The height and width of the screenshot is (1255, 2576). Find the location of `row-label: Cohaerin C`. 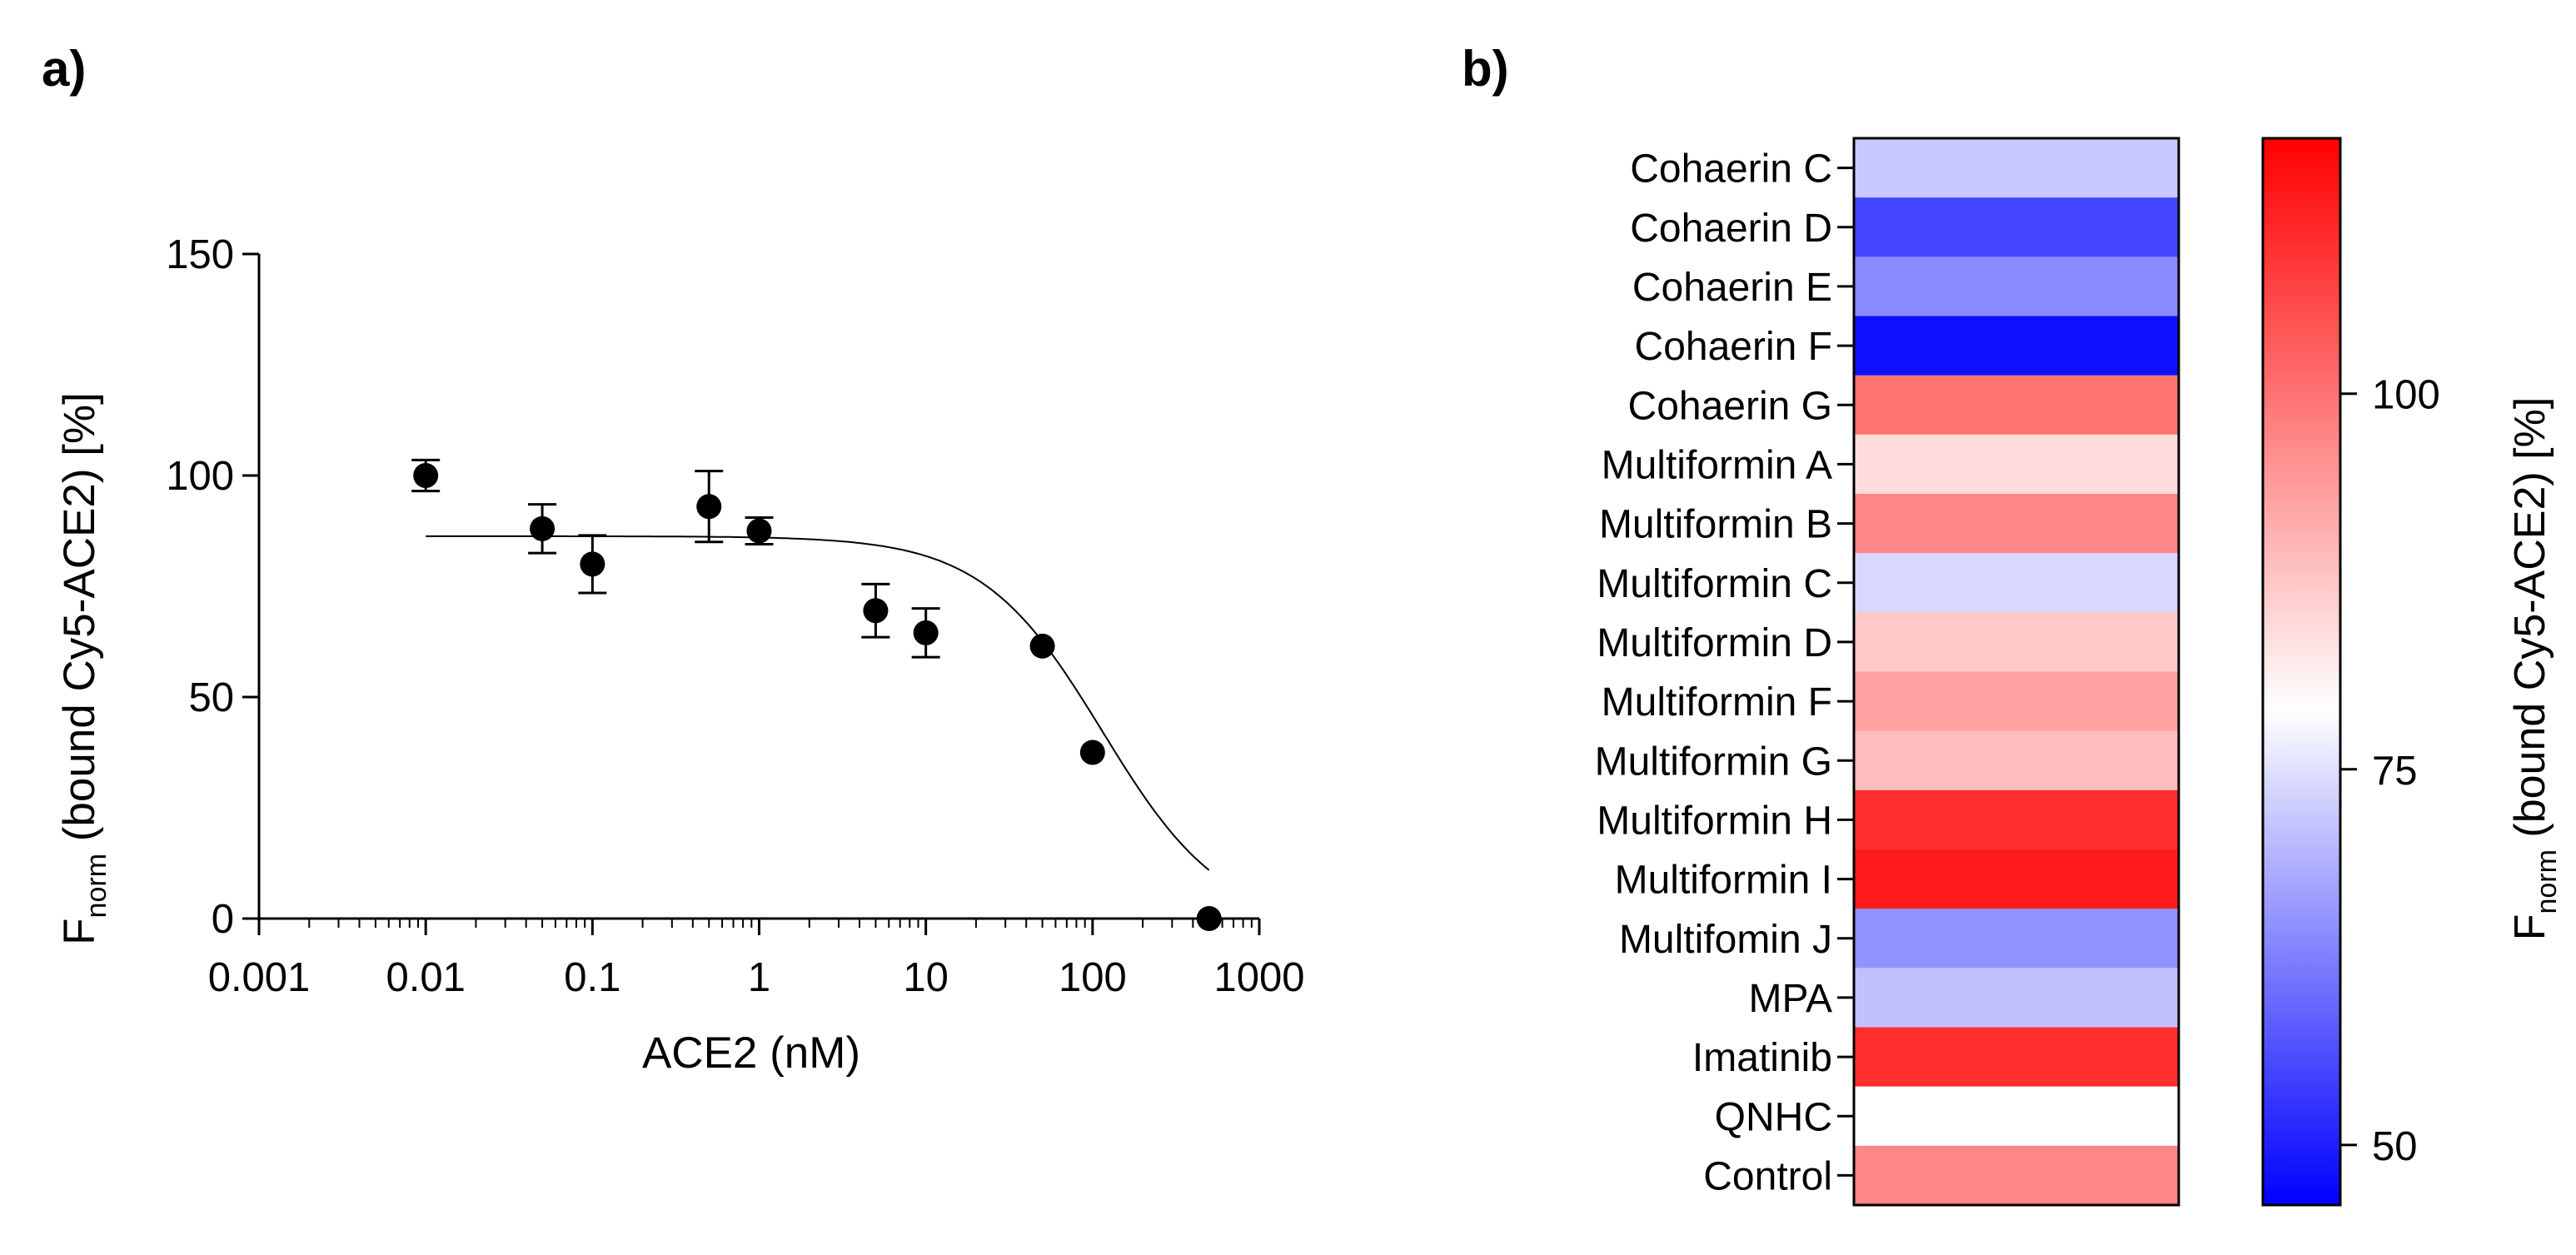

row-label: Cohaerin C is located at coordinates (1731, 170).